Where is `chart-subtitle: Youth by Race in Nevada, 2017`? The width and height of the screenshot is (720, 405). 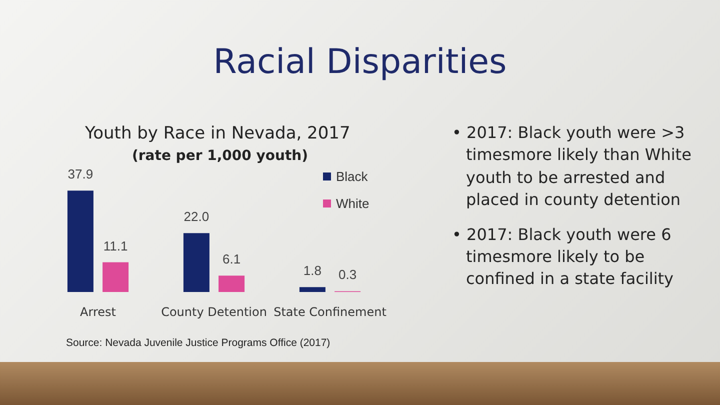
chart-subtitle: Youth by Race in Nevada, 2017 is located at coordinates (217, 134).